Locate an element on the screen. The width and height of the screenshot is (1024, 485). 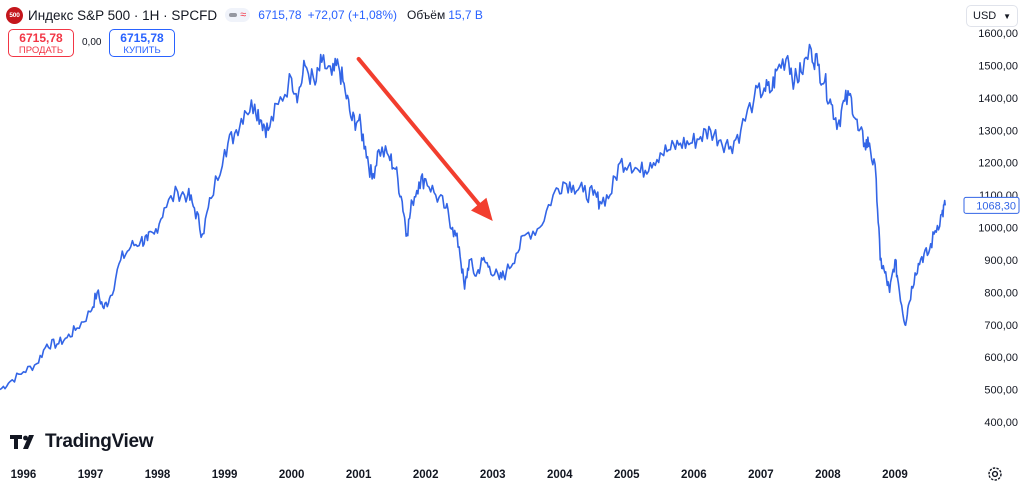
arrow-shaft is located at coordinates (418, 131).